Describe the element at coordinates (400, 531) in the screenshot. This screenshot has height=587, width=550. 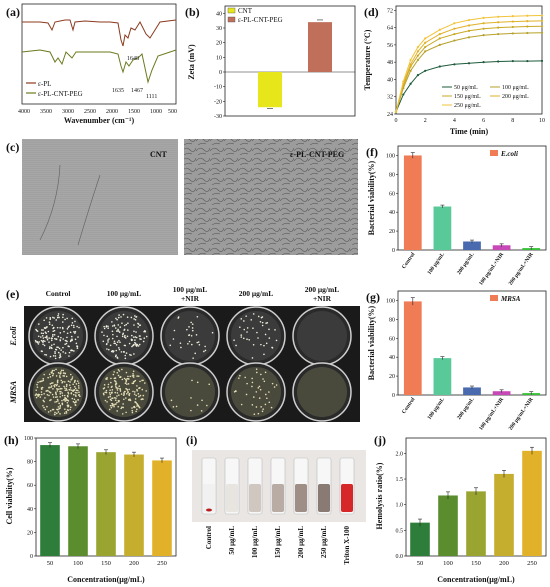
I see `y-tick-label: 0.5` at that location.